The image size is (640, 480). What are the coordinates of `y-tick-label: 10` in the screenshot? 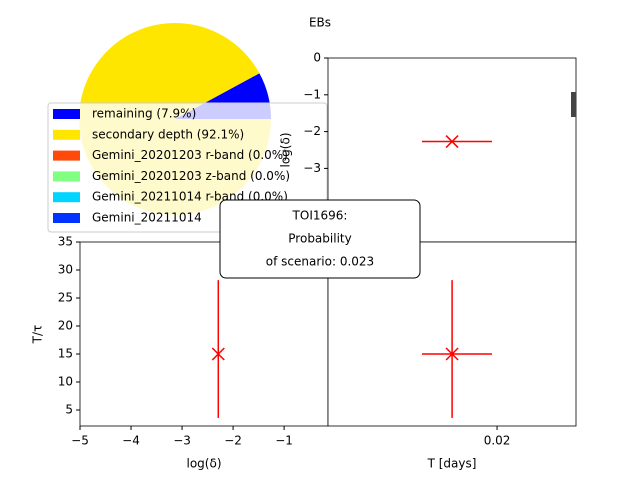 It's located at (65, 381).